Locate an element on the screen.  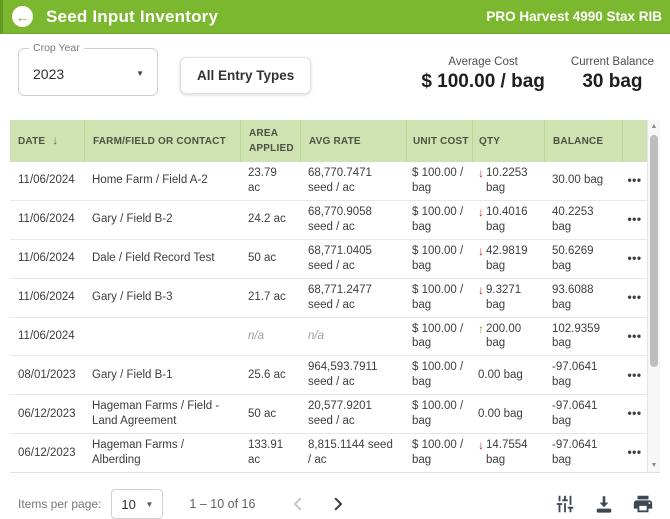
qty-increase-arrow-icon: ↑ is located at coordinates (481, 328).